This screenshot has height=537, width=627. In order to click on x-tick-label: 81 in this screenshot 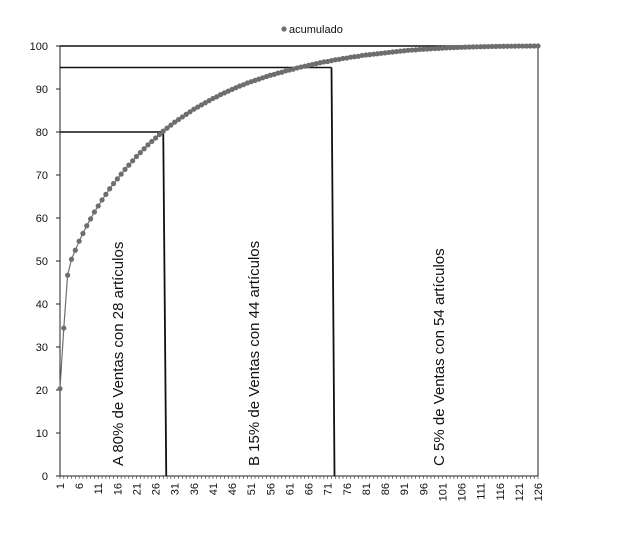, I will do `click(367, 489)`.